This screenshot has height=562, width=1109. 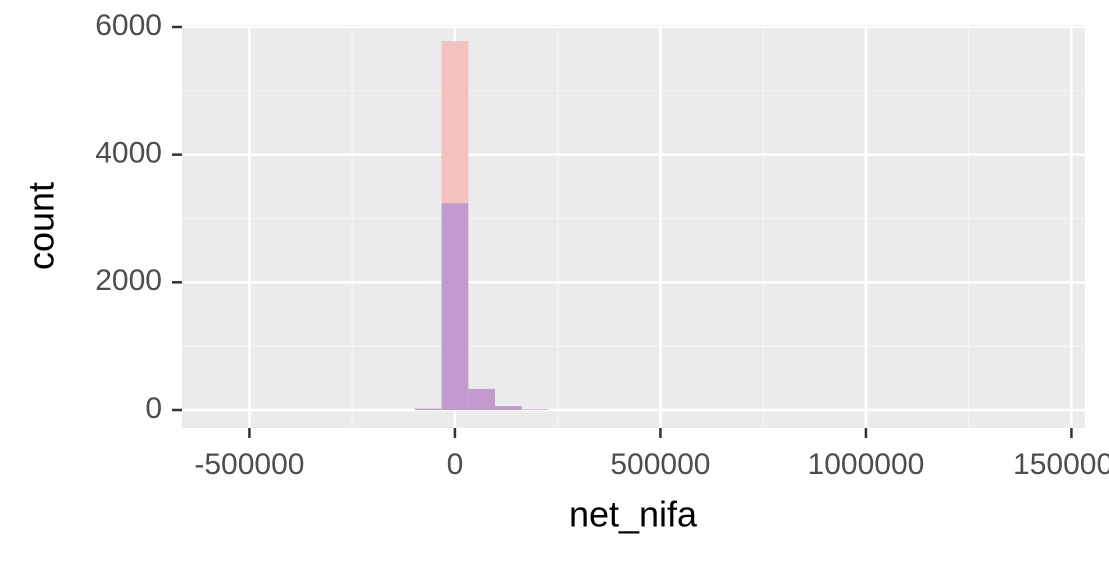 What do you see at coordinates (128, 25) in the screenshot?
I see `y-tick-label: 6000` at bounding box center [128, 25].